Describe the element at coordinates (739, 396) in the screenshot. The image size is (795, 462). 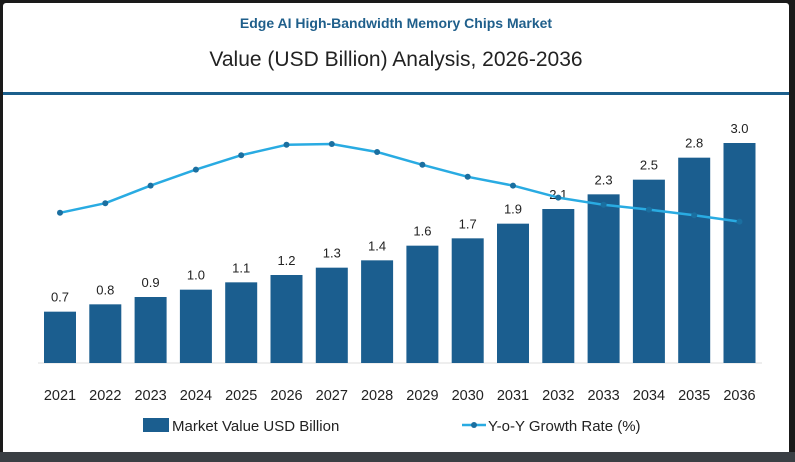
I see `x-tick-2036: 2036` at that location.